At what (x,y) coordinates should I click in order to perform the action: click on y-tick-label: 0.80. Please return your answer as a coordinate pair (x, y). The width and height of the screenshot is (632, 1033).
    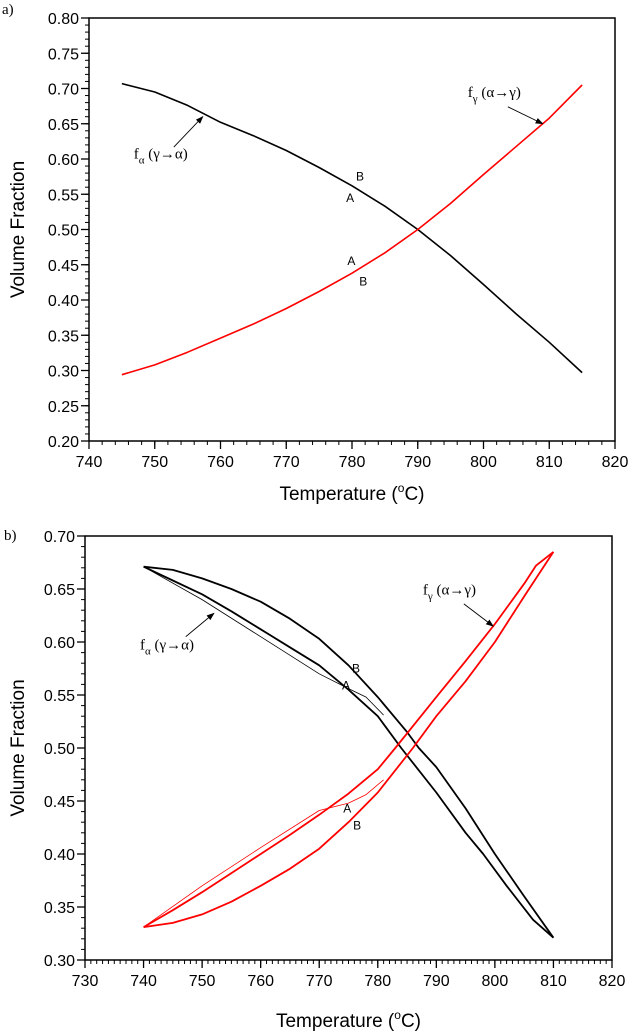
    Looking at the image, I should click on (63, 19).